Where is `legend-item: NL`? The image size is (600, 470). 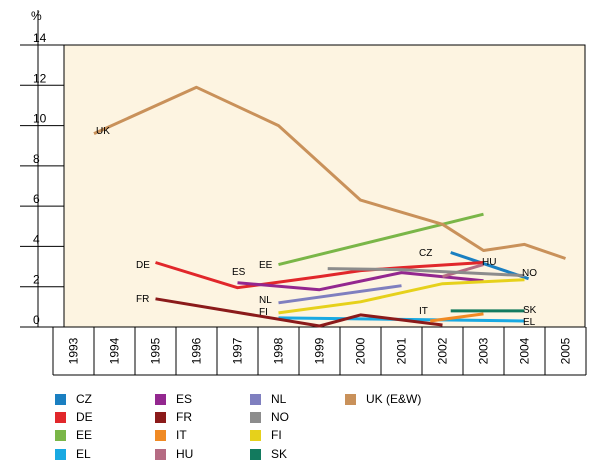
legend-item: NL is located at coordinates (268, 399).